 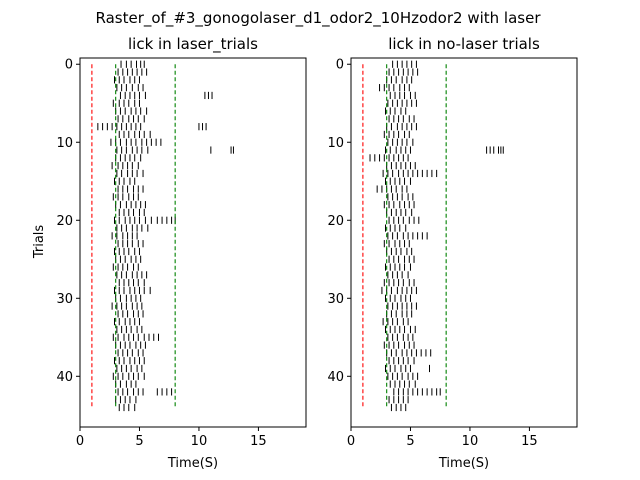 I want to click on chart-title: lick in laser_trials, so click(x=193, y=44).